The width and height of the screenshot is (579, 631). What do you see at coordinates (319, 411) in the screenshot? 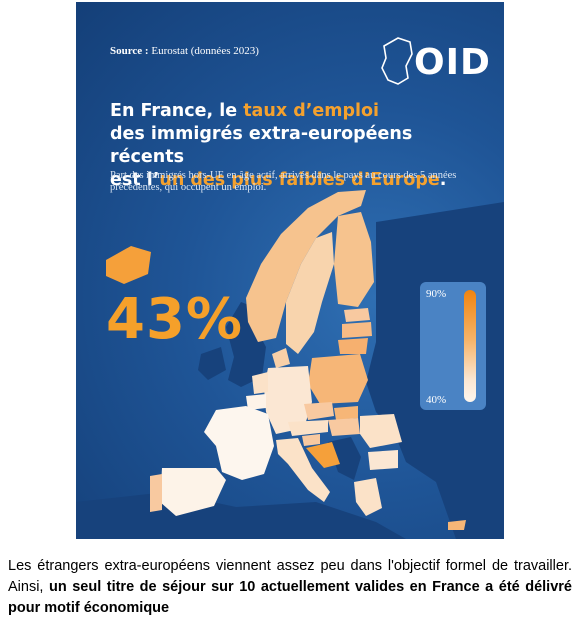
I see `country-czechia` at bounding box center [319, 411].